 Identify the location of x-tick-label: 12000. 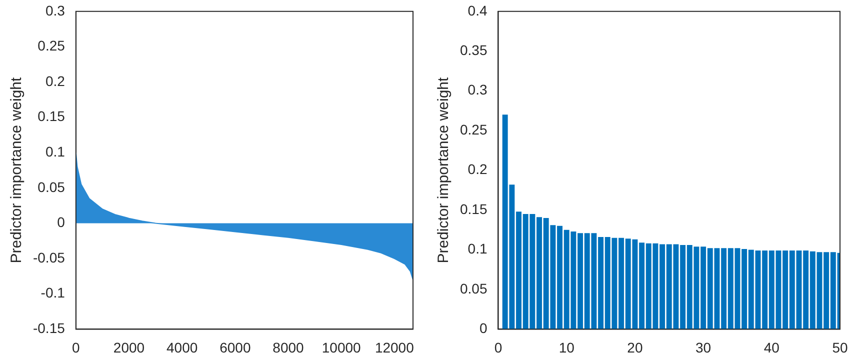
(394, 347).